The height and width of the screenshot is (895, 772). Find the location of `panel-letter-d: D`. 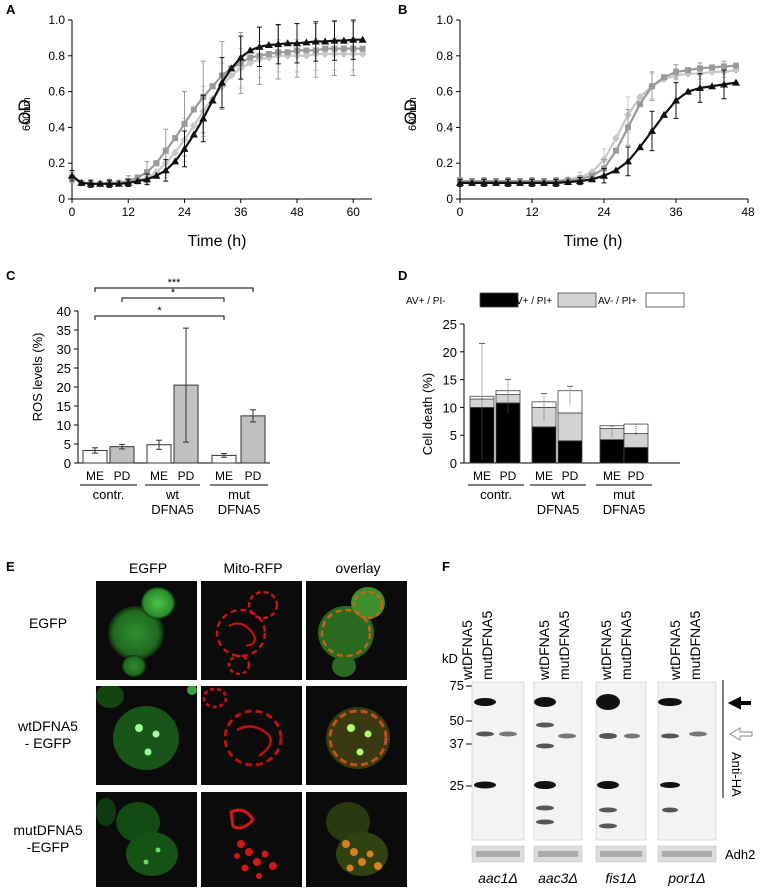

panel-letter-d: D is located at coordinates (403, 275).